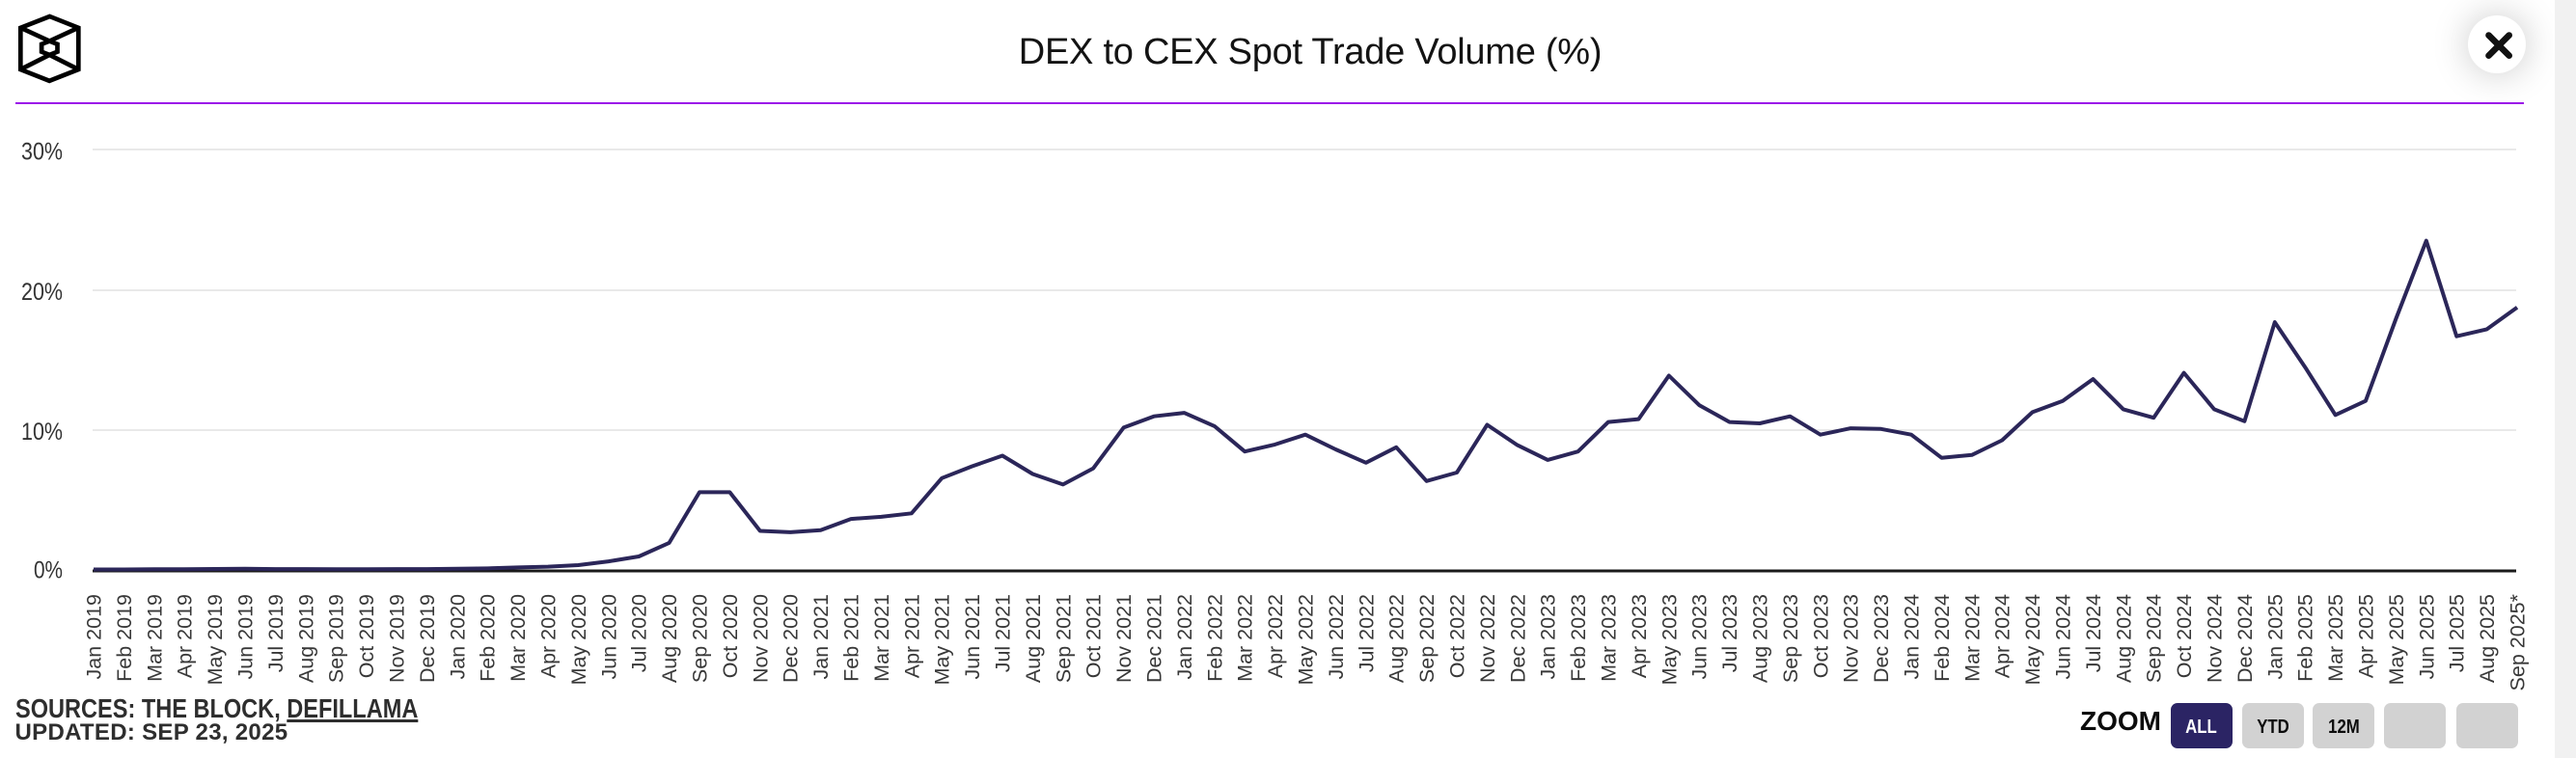  Describe the element at coordinates (669, 638) in the screenshot. I see `svg-text: Aug 2020` at that location.